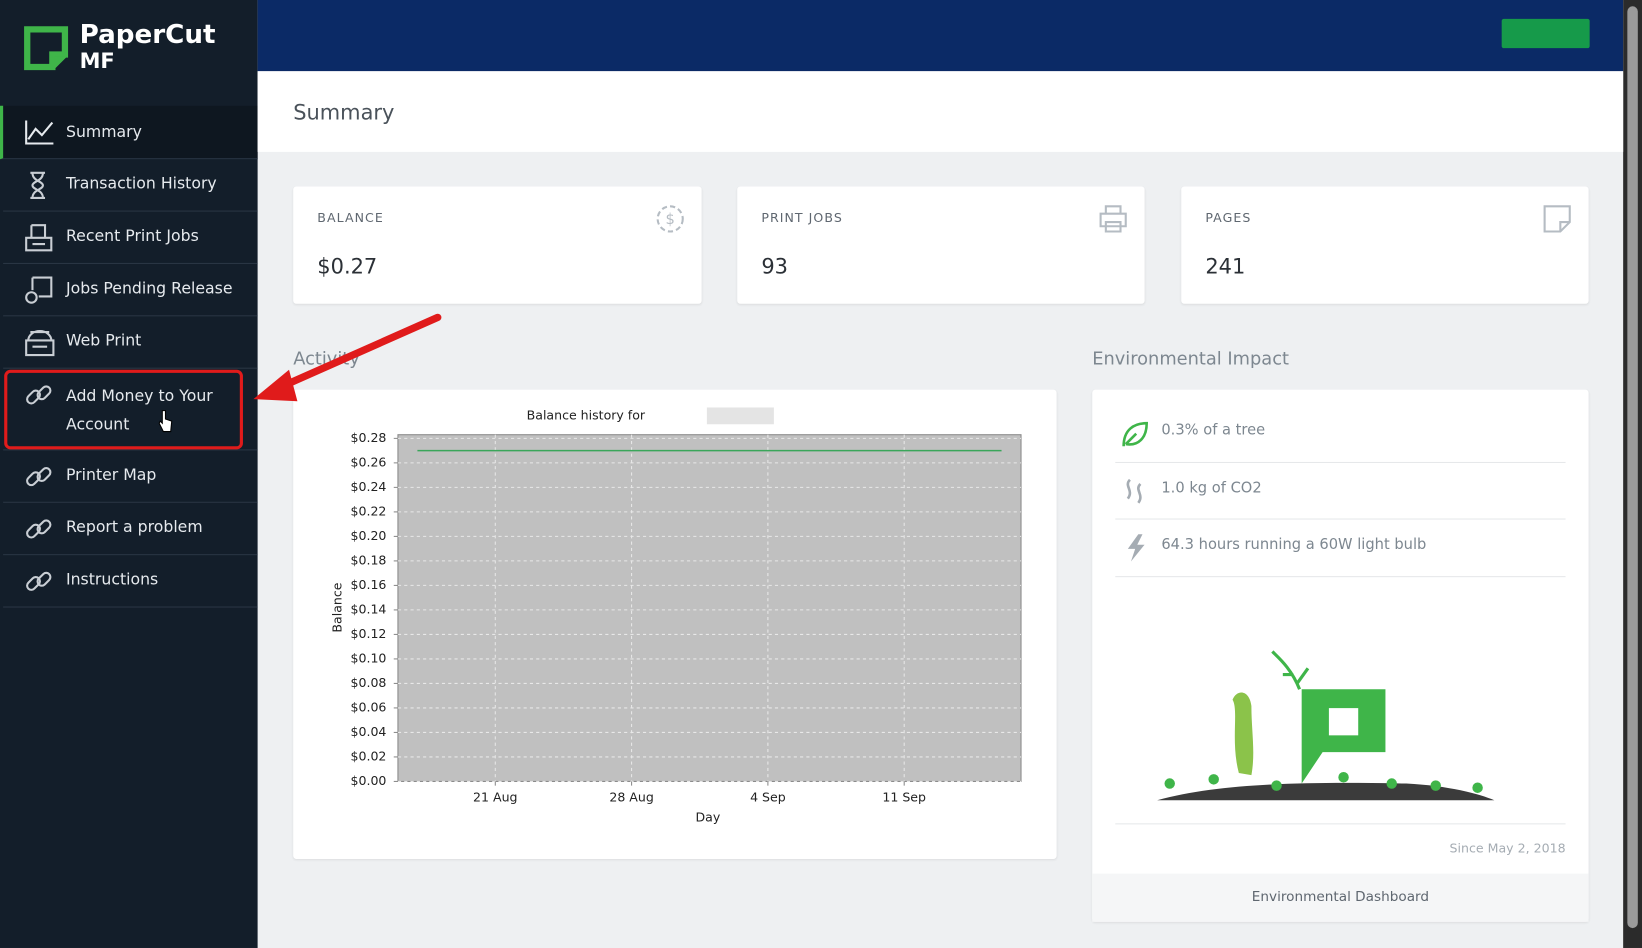 This screenshot has width=1642, height=948. I want to click on nav-item: Report a problem, so click(130, 529).